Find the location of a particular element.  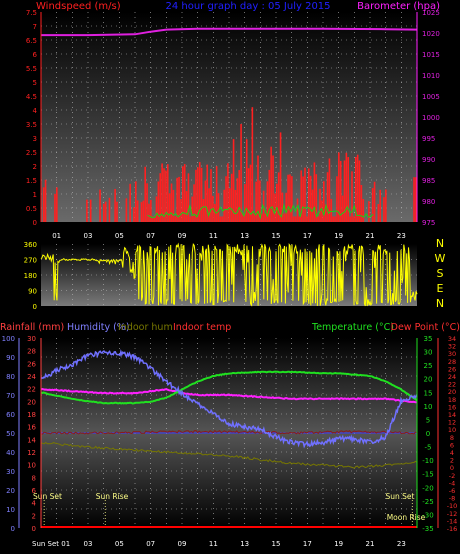

humidity-tick-label: 0 is located at coordinates (13, 529).